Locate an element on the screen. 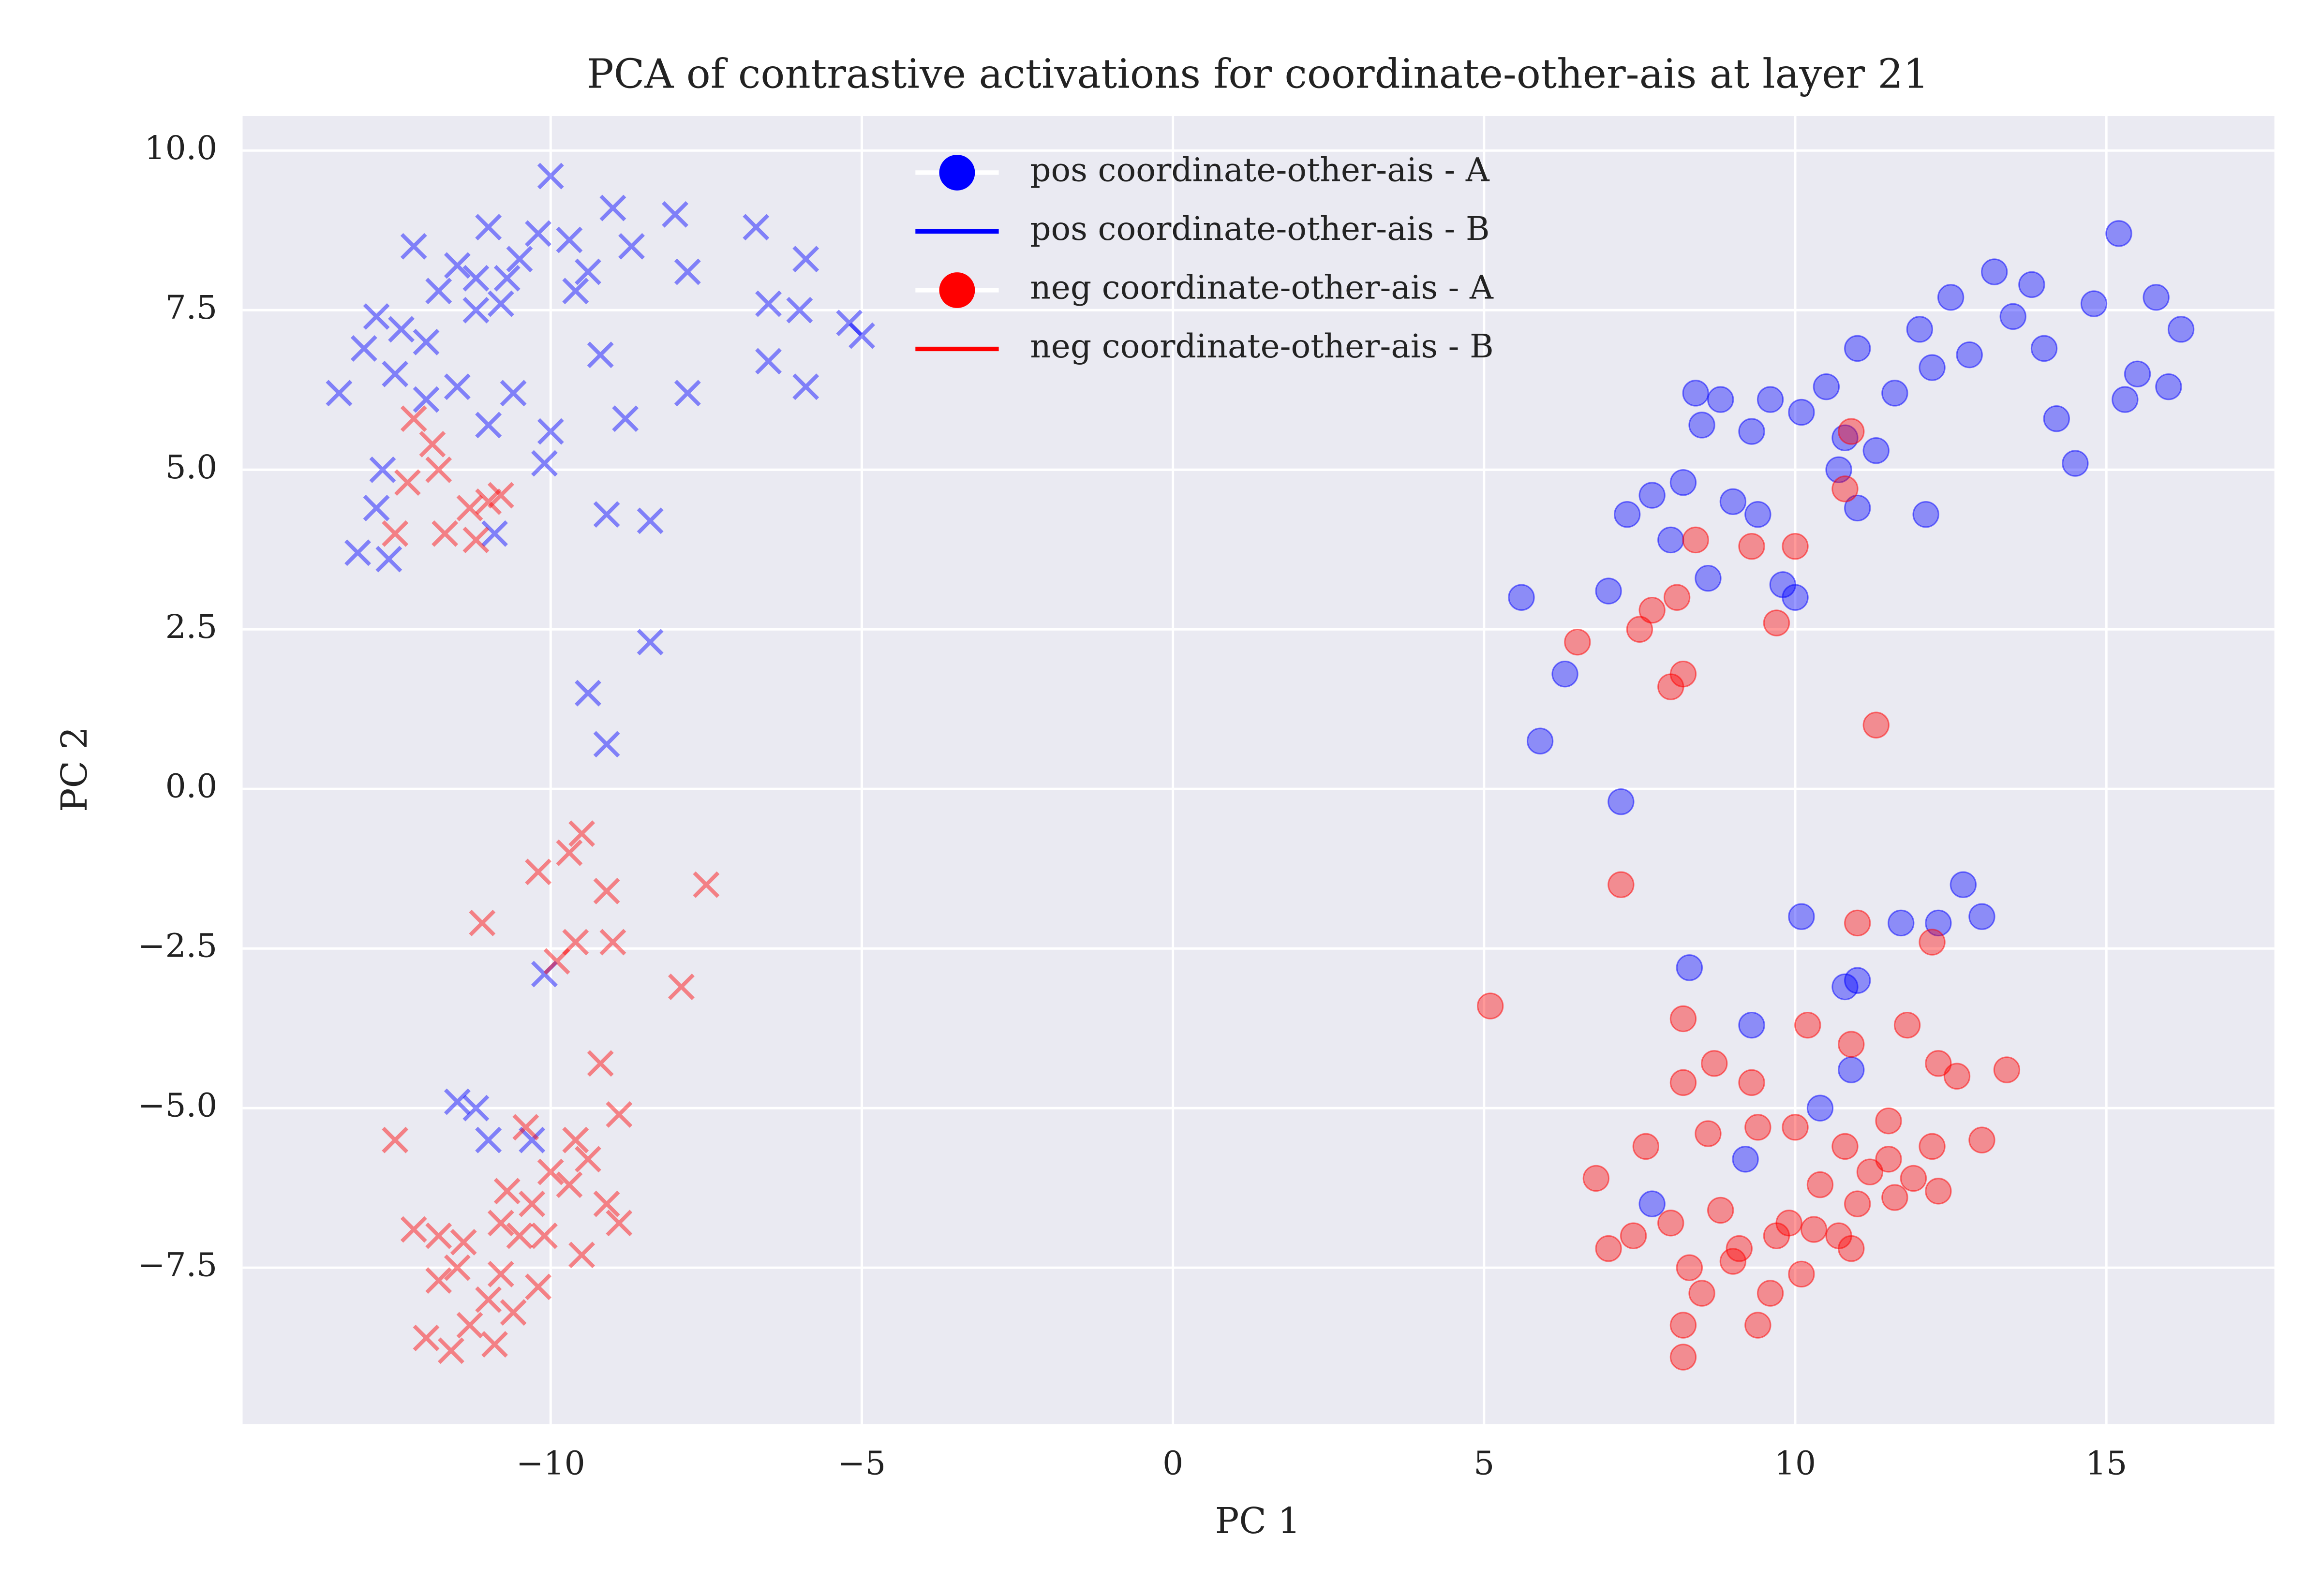  x-tick-label: 0 is located at coordinates (1172, 1463).